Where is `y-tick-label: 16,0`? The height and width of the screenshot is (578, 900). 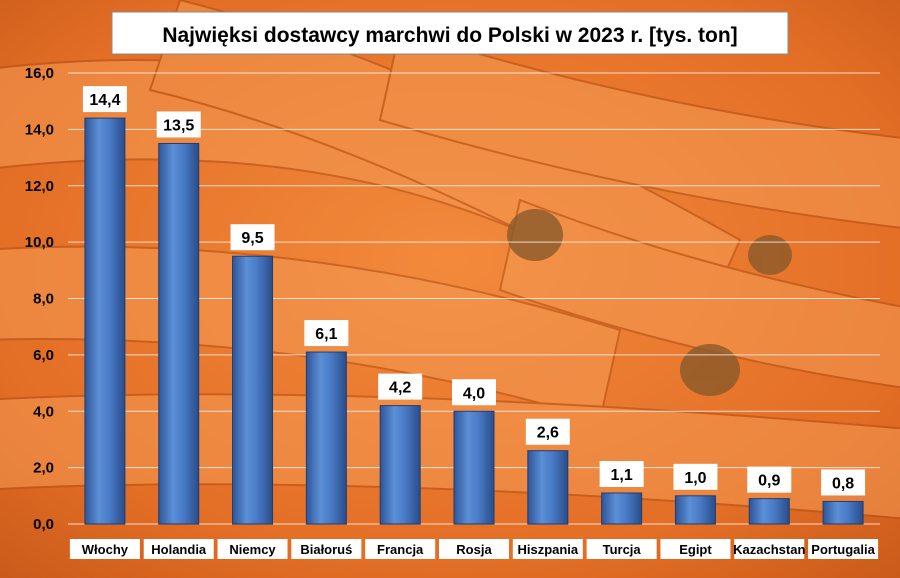 y-tick-label: 16,0 is located at coordinates (39, 73).